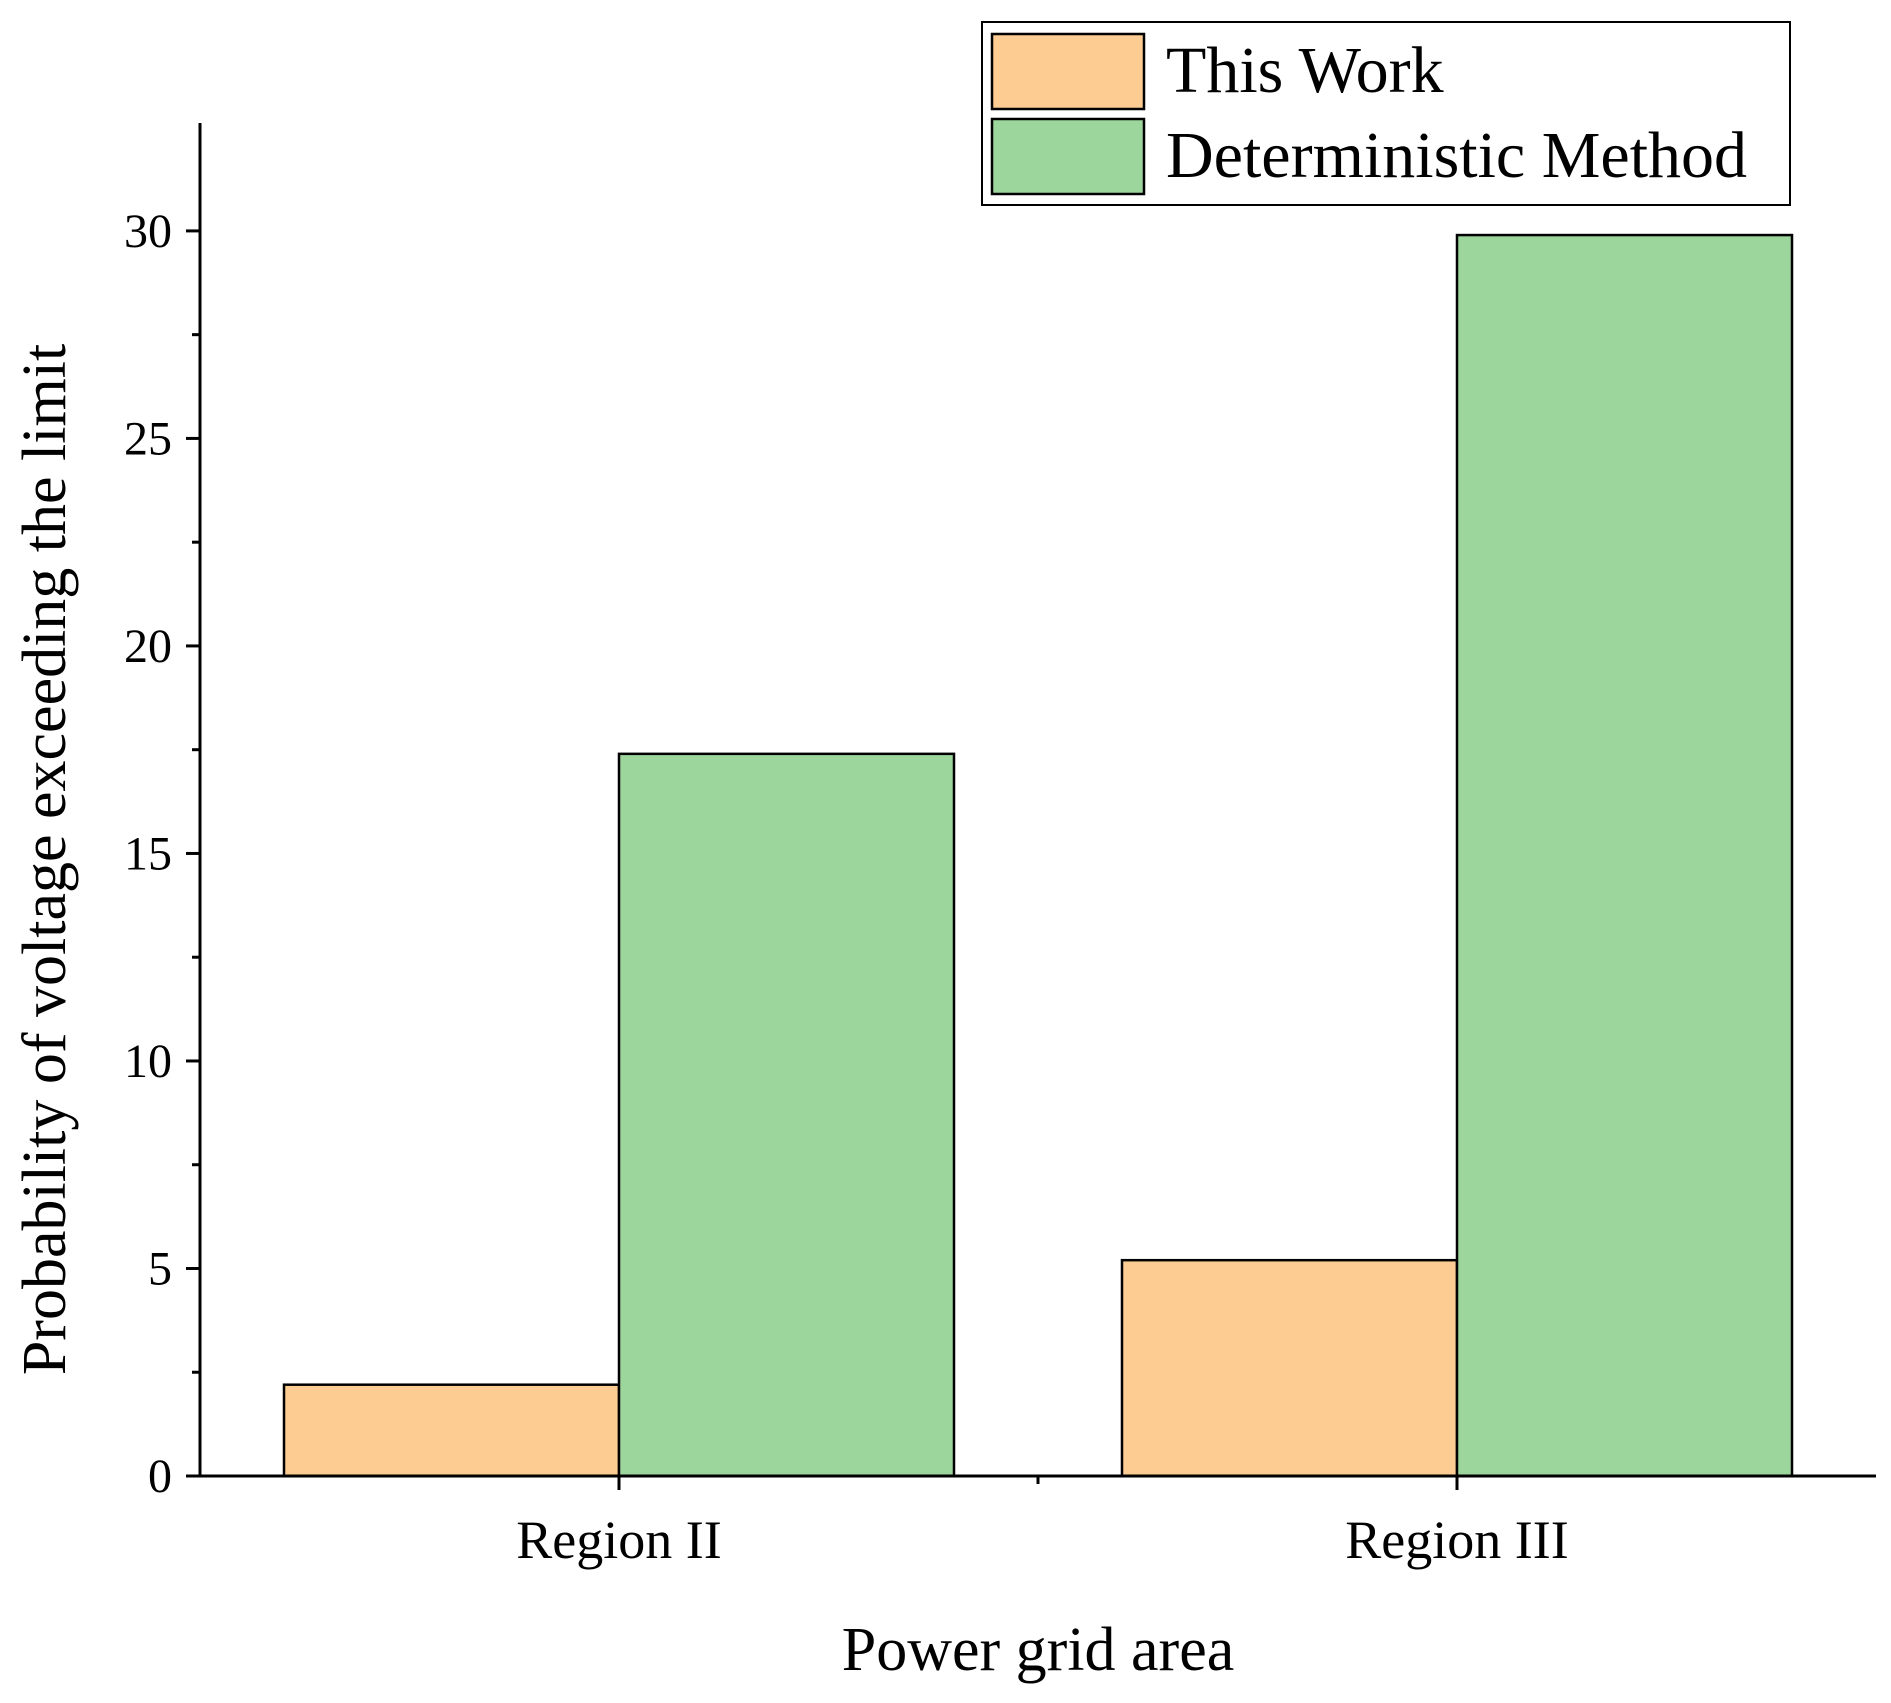 Image resolution: width=1891 pixels, height=1703 pixels. Describe the element at coordinates (1624, 855) in the screenshot. I see `bar-deterministic-method-region-iii` at that location.